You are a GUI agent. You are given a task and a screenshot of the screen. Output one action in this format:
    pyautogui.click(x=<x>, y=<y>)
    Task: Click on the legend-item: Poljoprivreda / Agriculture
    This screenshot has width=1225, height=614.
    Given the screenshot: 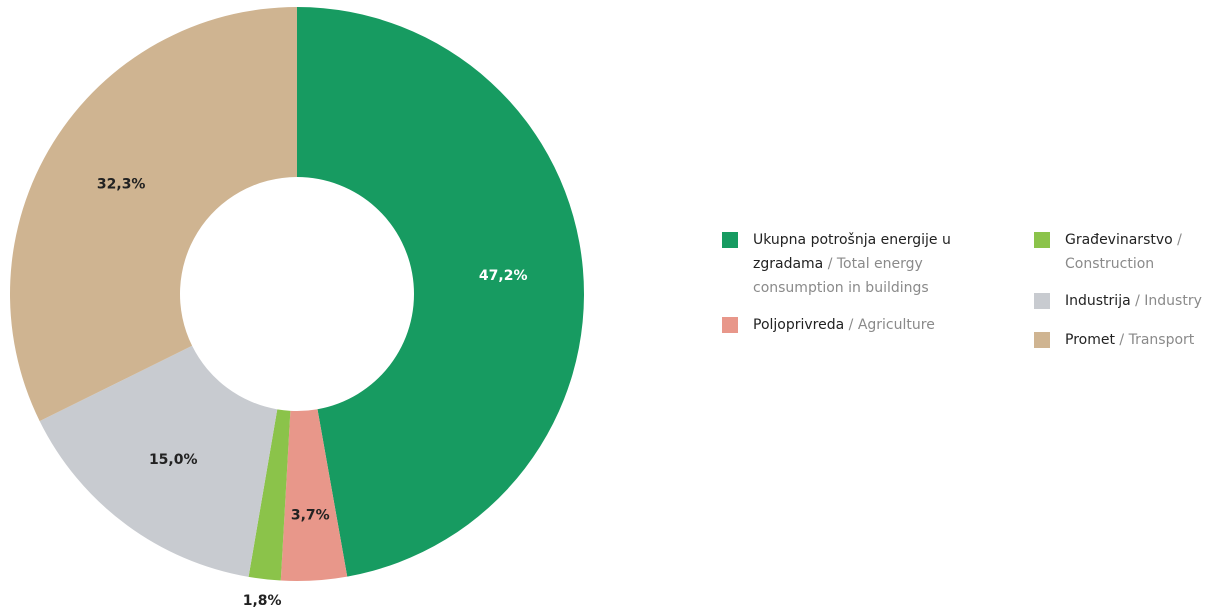 What is the action you would take?
    pyautogui.click(x=847, y=325)
    